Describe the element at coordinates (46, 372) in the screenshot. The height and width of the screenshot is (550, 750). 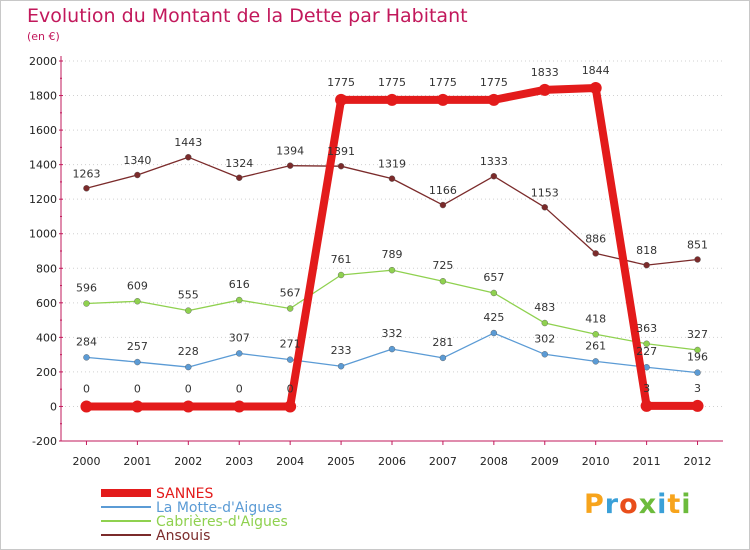
I see `y-tick-label: 200` at that location.